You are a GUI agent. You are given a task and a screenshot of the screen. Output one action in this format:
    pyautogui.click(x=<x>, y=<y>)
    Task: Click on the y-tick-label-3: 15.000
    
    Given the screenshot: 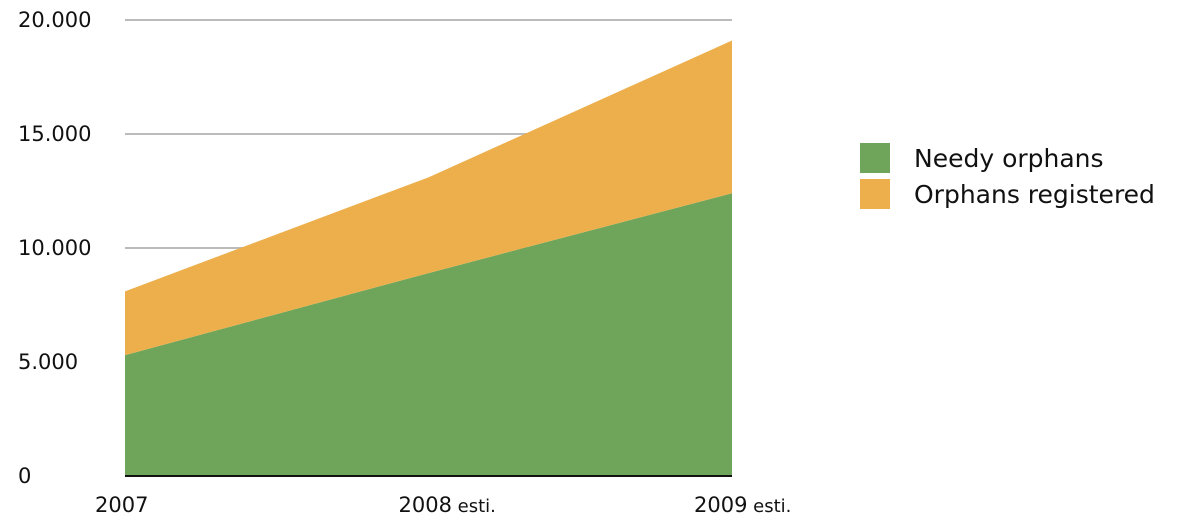 What is the action you would take?
    pyautogui.click(x=54, y=134)
    